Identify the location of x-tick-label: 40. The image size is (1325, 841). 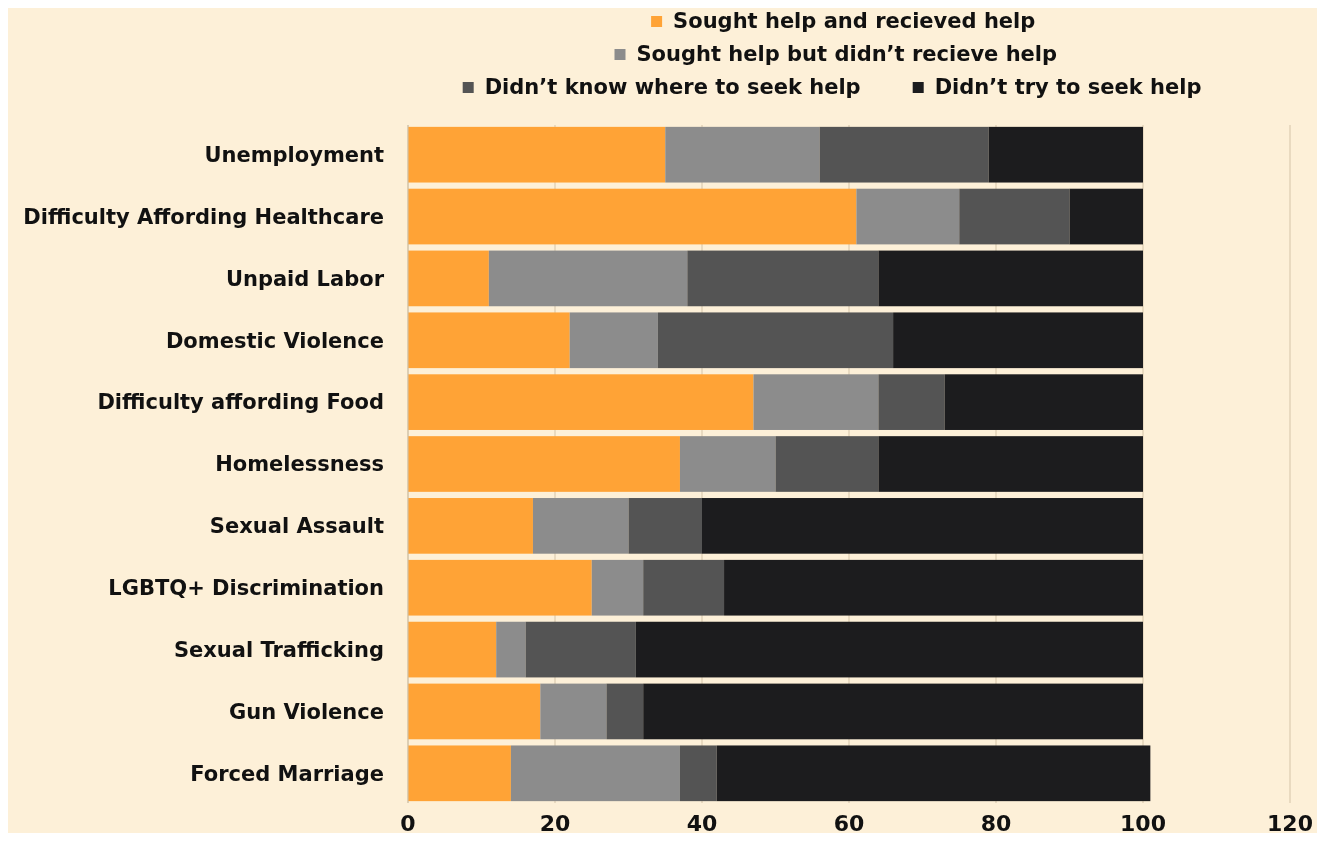
(702, 823).